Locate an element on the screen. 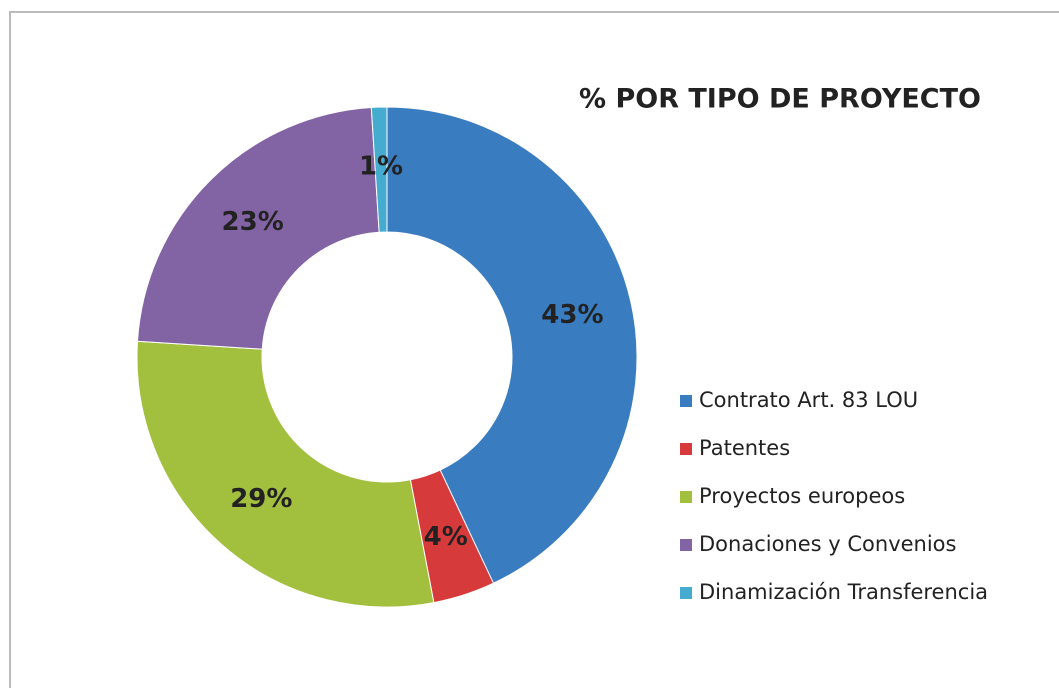 The height and width of the screenshot is (692, 1059). legend-label: Patentes is located at coordinates (744, 448).